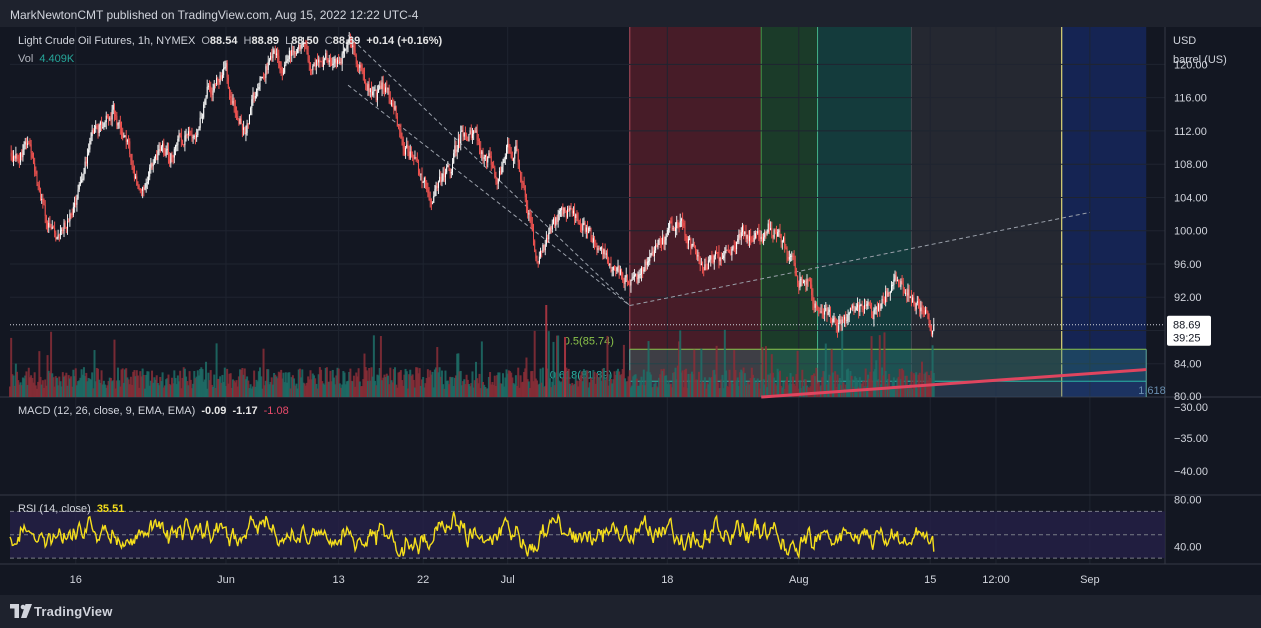 The height and width of the screenshot is (628, 1261). I want to click on rsi-tick-label: 40.00, so click(1188, 547).